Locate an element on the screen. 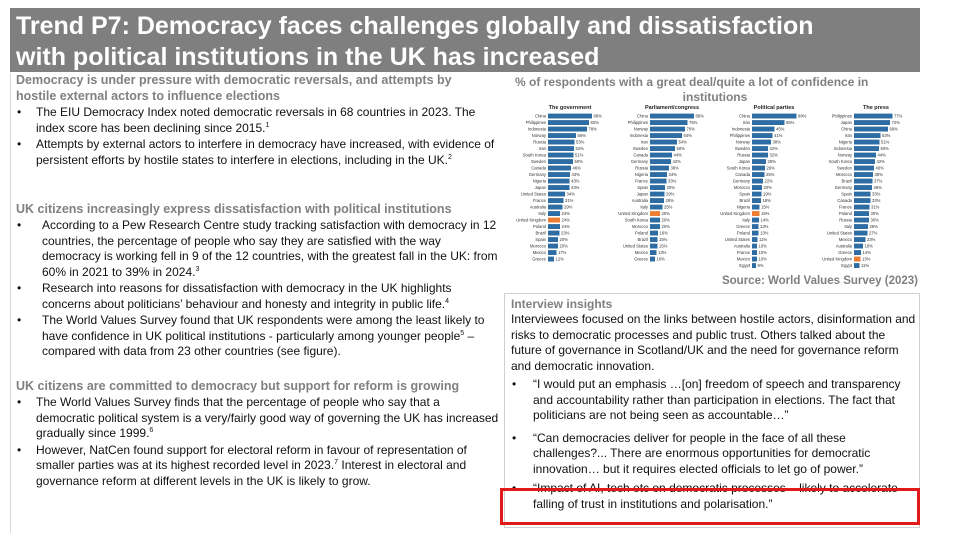 Image resolution: width=956 pixels, height=545 pixels. category-label: United States is located at coordinates (839, 232).